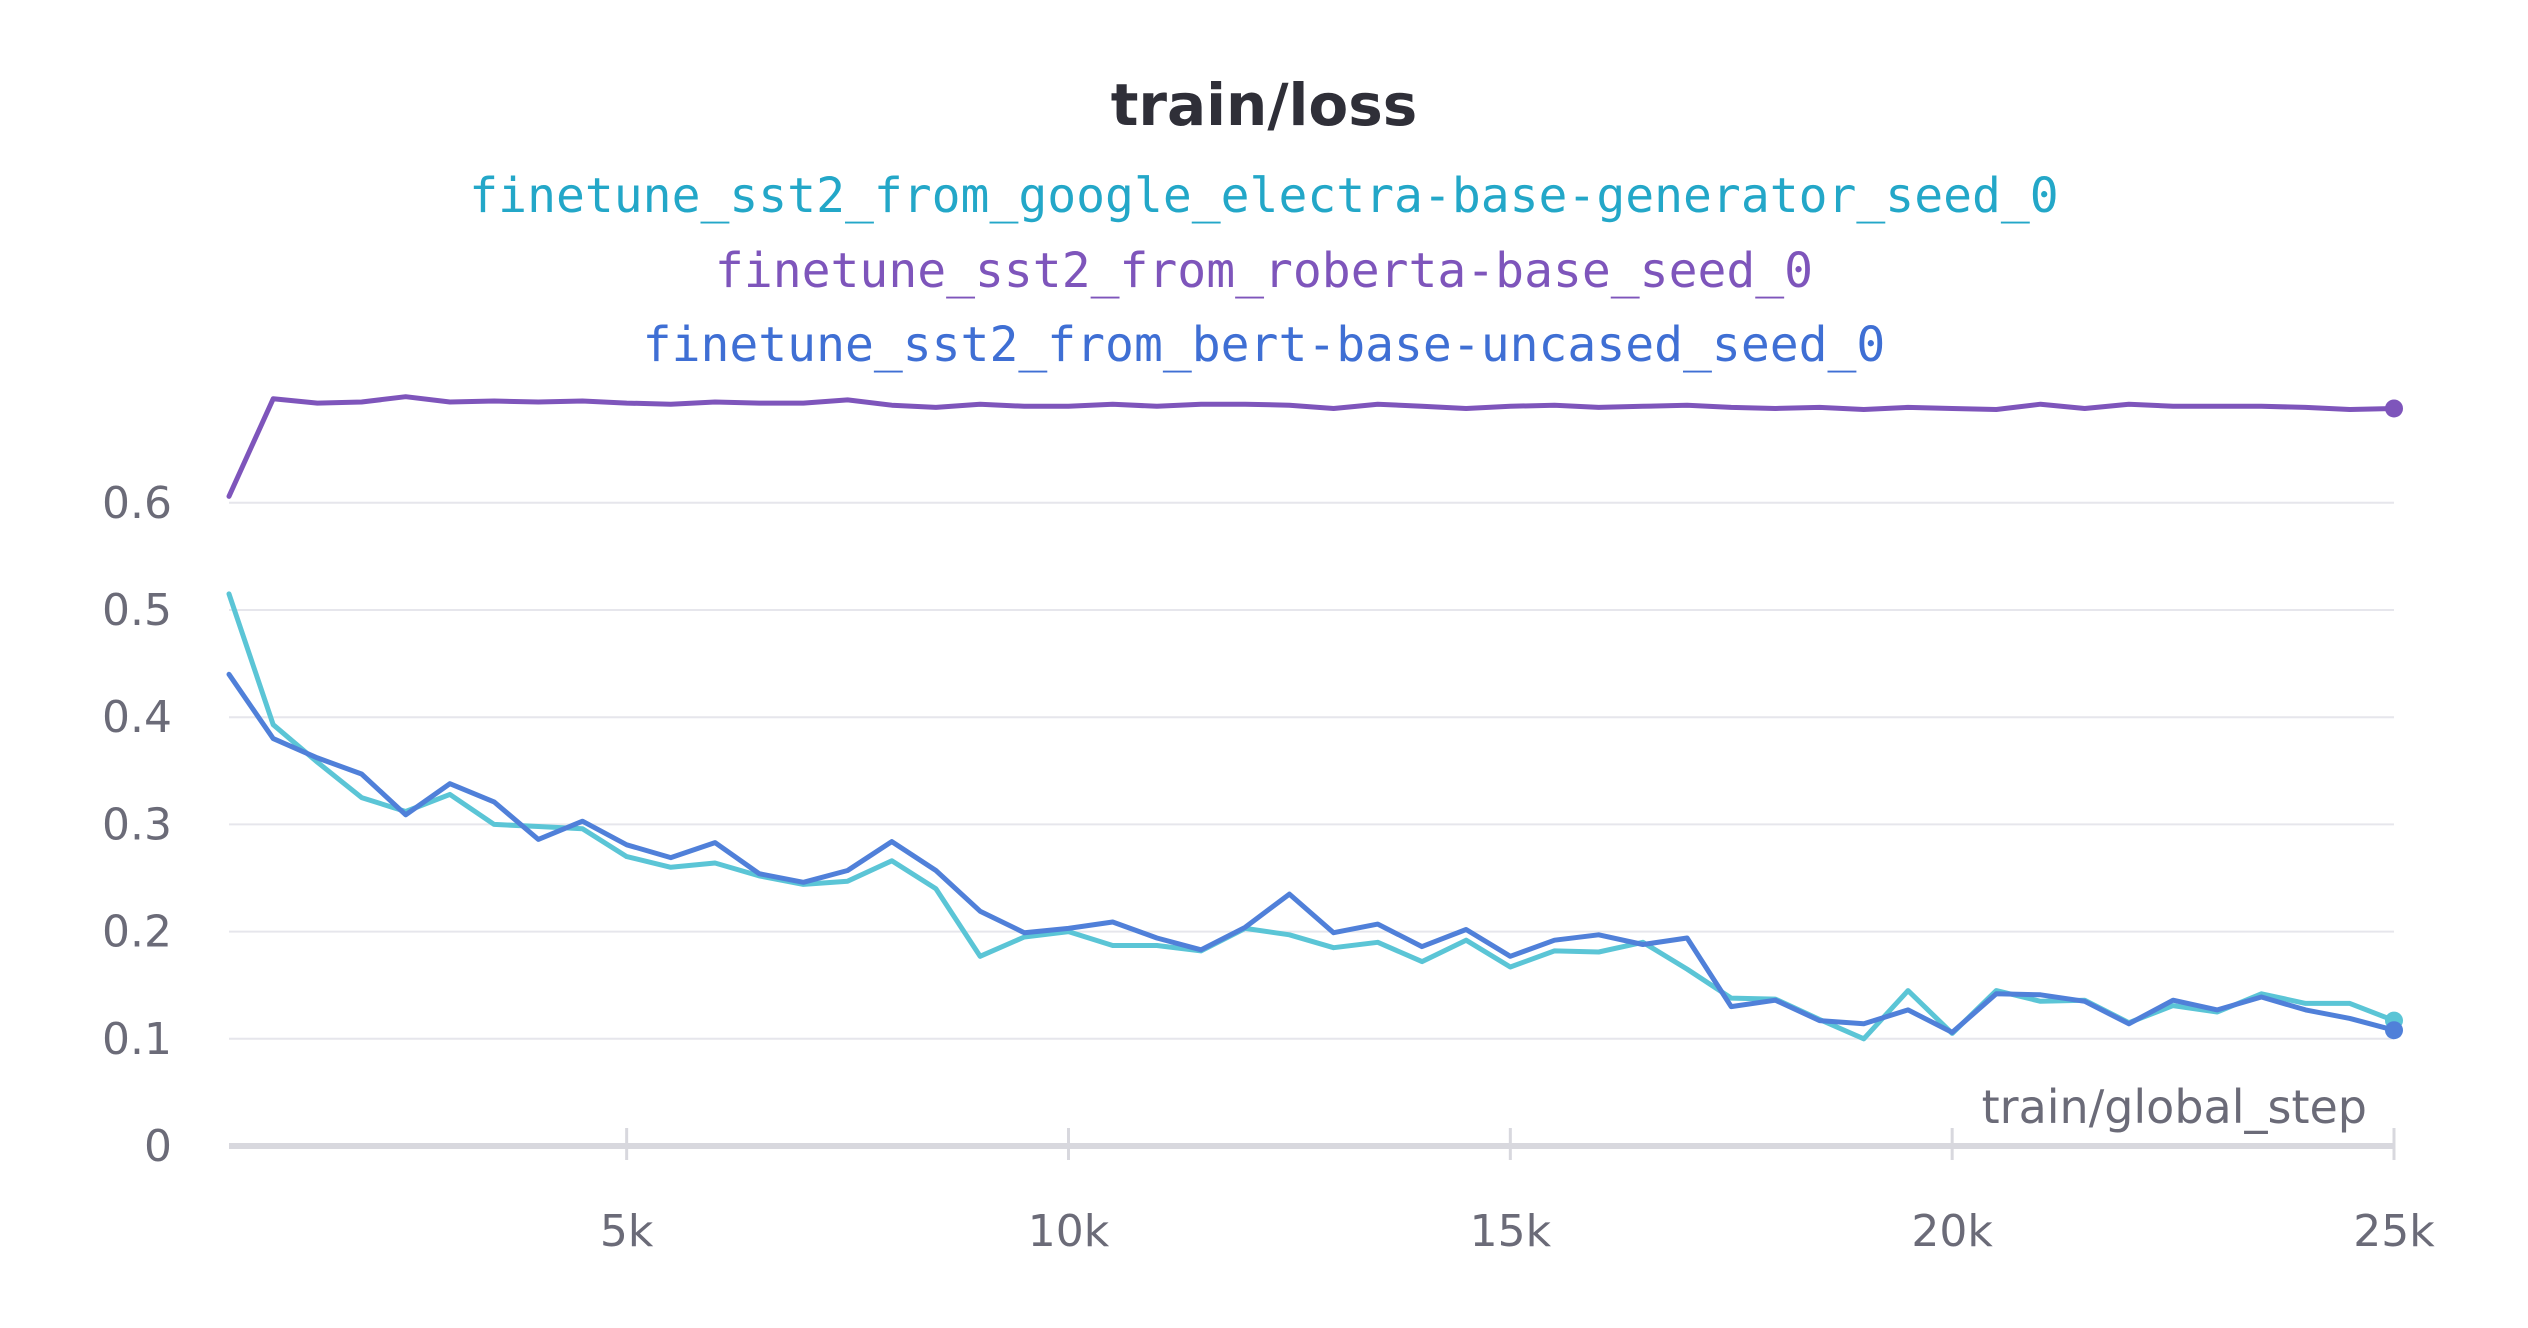  What do you see at coordinates (137, 717) in the screenshot?
I see `y-tick-label: 0.4` at bounding box center [137, 717].